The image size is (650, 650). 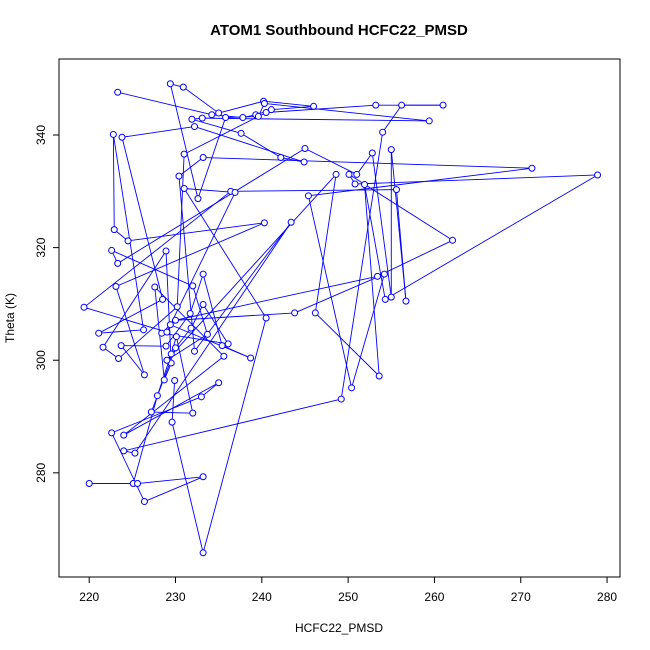 What do you see at coordinates (434, 597) in the screenshot?
I see `x-tick-label: 260` at bounding box center [434, 597].